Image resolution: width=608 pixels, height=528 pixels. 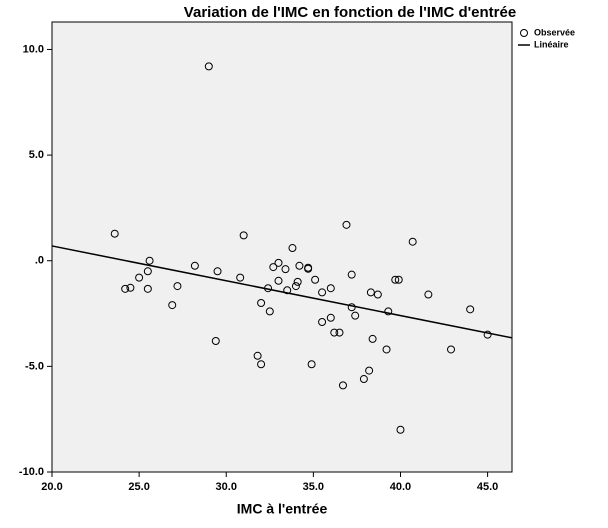 What do you see at coordinates (226, 487) in the screenshot?
I see `x-tick-label: 30.0` at bounding box center [226, 487].